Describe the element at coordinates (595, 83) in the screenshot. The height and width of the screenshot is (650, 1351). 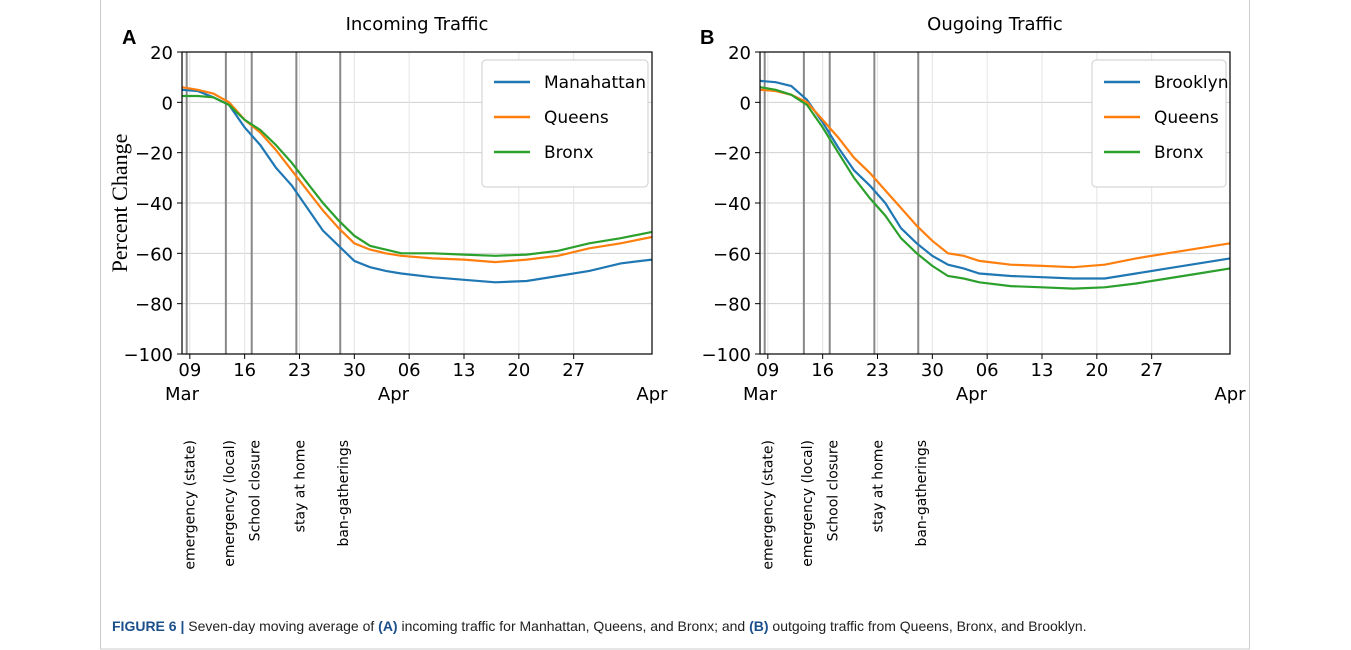
I see `legend-label: Manahattan` at that location.